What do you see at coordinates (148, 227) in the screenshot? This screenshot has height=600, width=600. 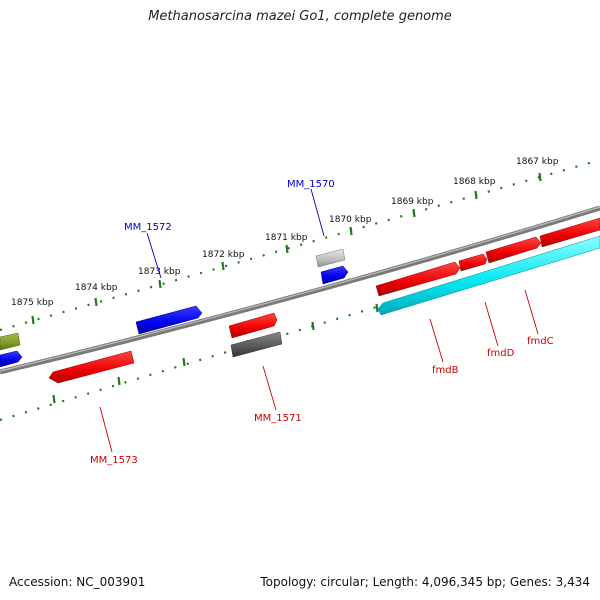 I see `gene-label-mm1572: MM_1572` at bounding box center [148, 227].